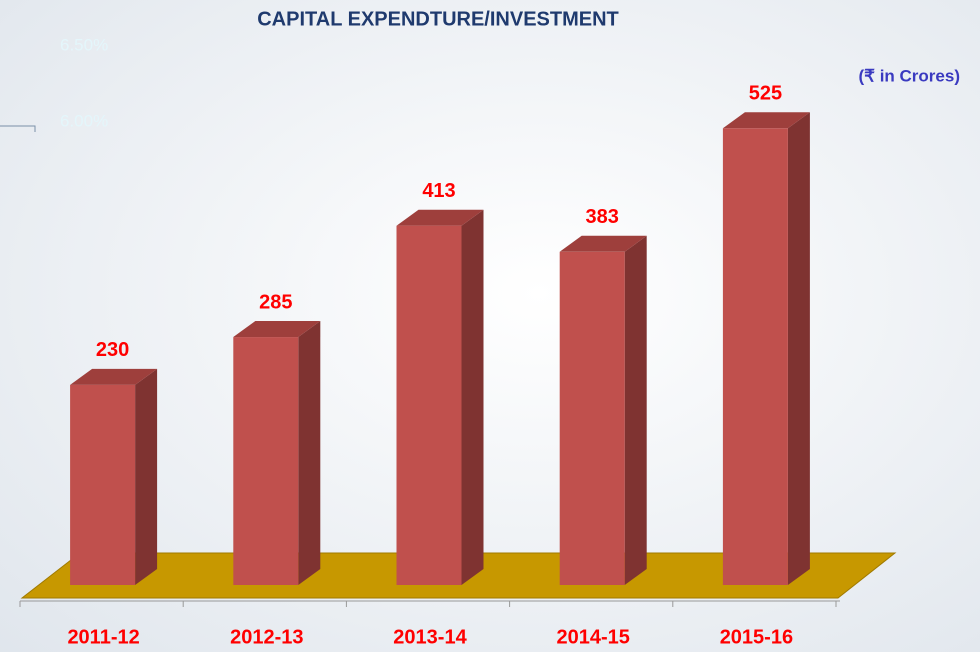  What do you see at coordinates (756, 637) in the screenshot?
I see `x-tick-label: 2015-16` at bounding box center [756, 637].